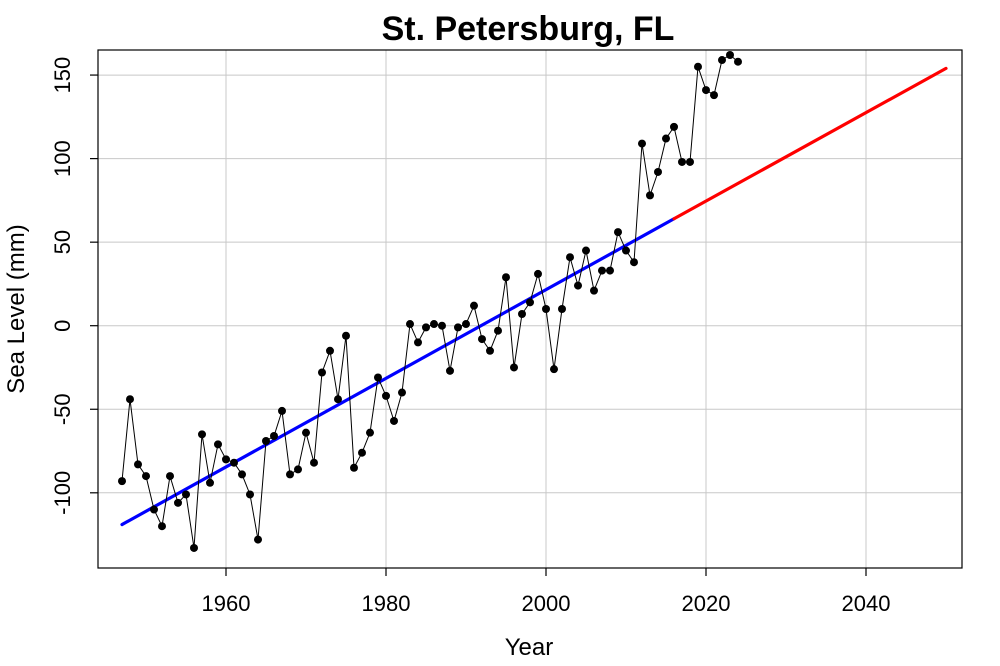 This screenshot has height=666, width=1000. Describe the element at coordinates (62, 409) in the screenshot. I see `y-tick-label: -50` at that location.